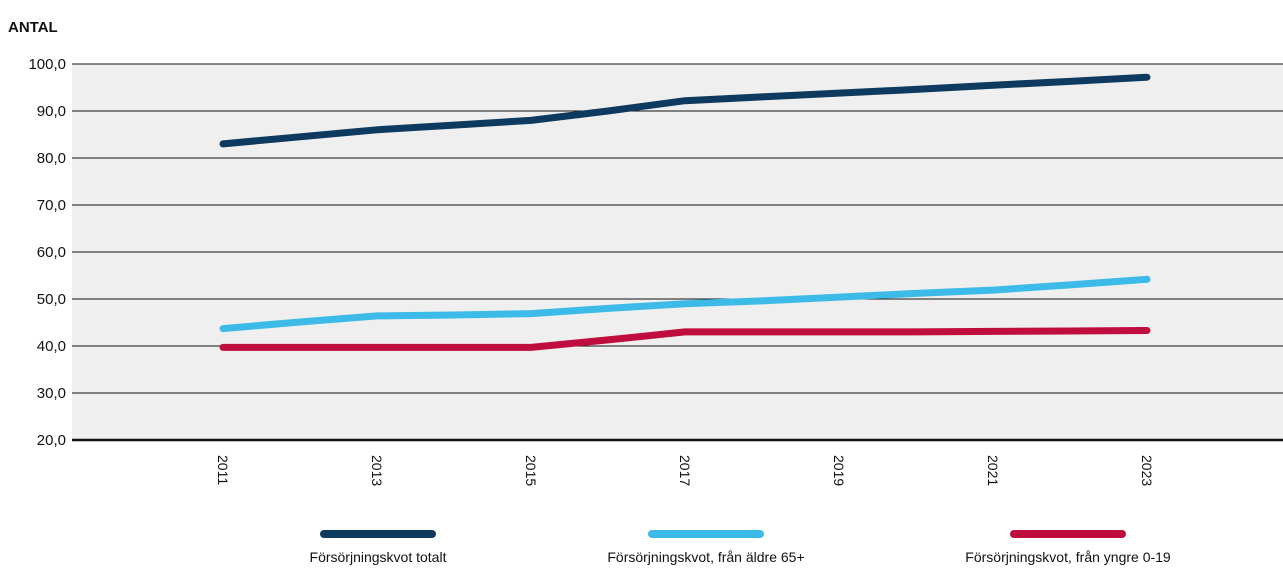 The width and height of the screenshot is (1283, 572). What do you see at coordinates (706, 547) in the screenshot?
I see `legend-item: Försörjningskvot, från äldre 65+` at bounding box center [706, 547].